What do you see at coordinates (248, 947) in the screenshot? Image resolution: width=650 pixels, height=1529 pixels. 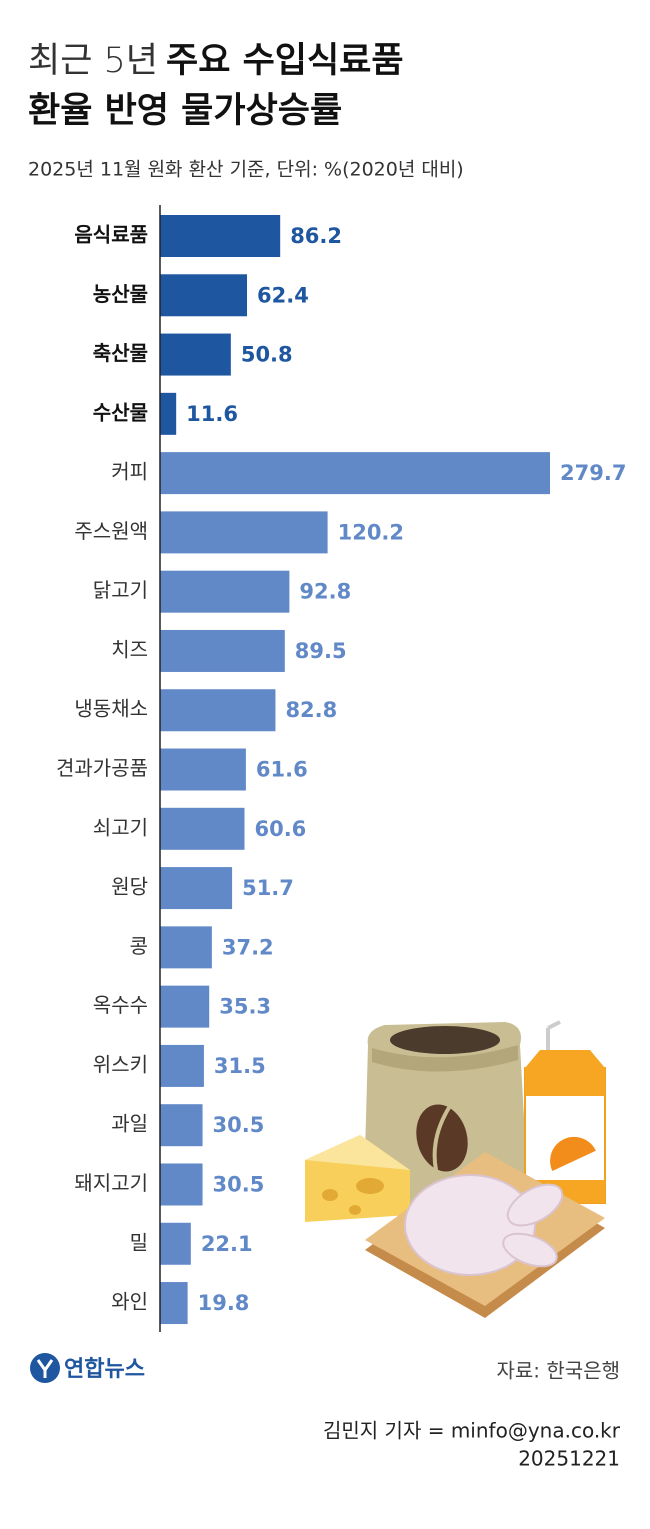 I see `value-label: 37.2` at bounding box center [248, 947].